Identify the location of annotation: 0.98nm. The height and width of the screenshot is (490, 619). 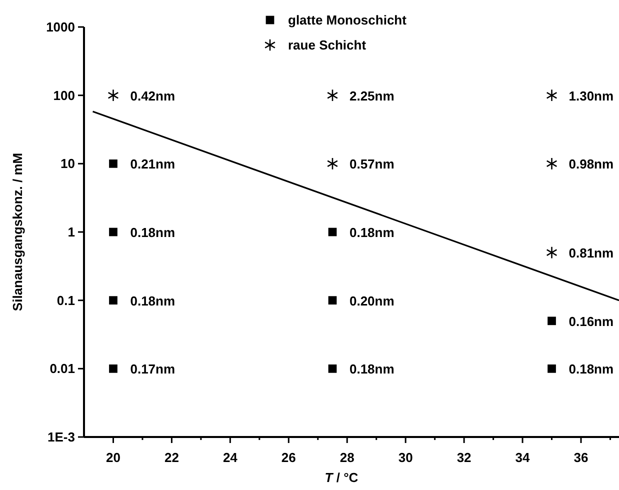
(591, 164).